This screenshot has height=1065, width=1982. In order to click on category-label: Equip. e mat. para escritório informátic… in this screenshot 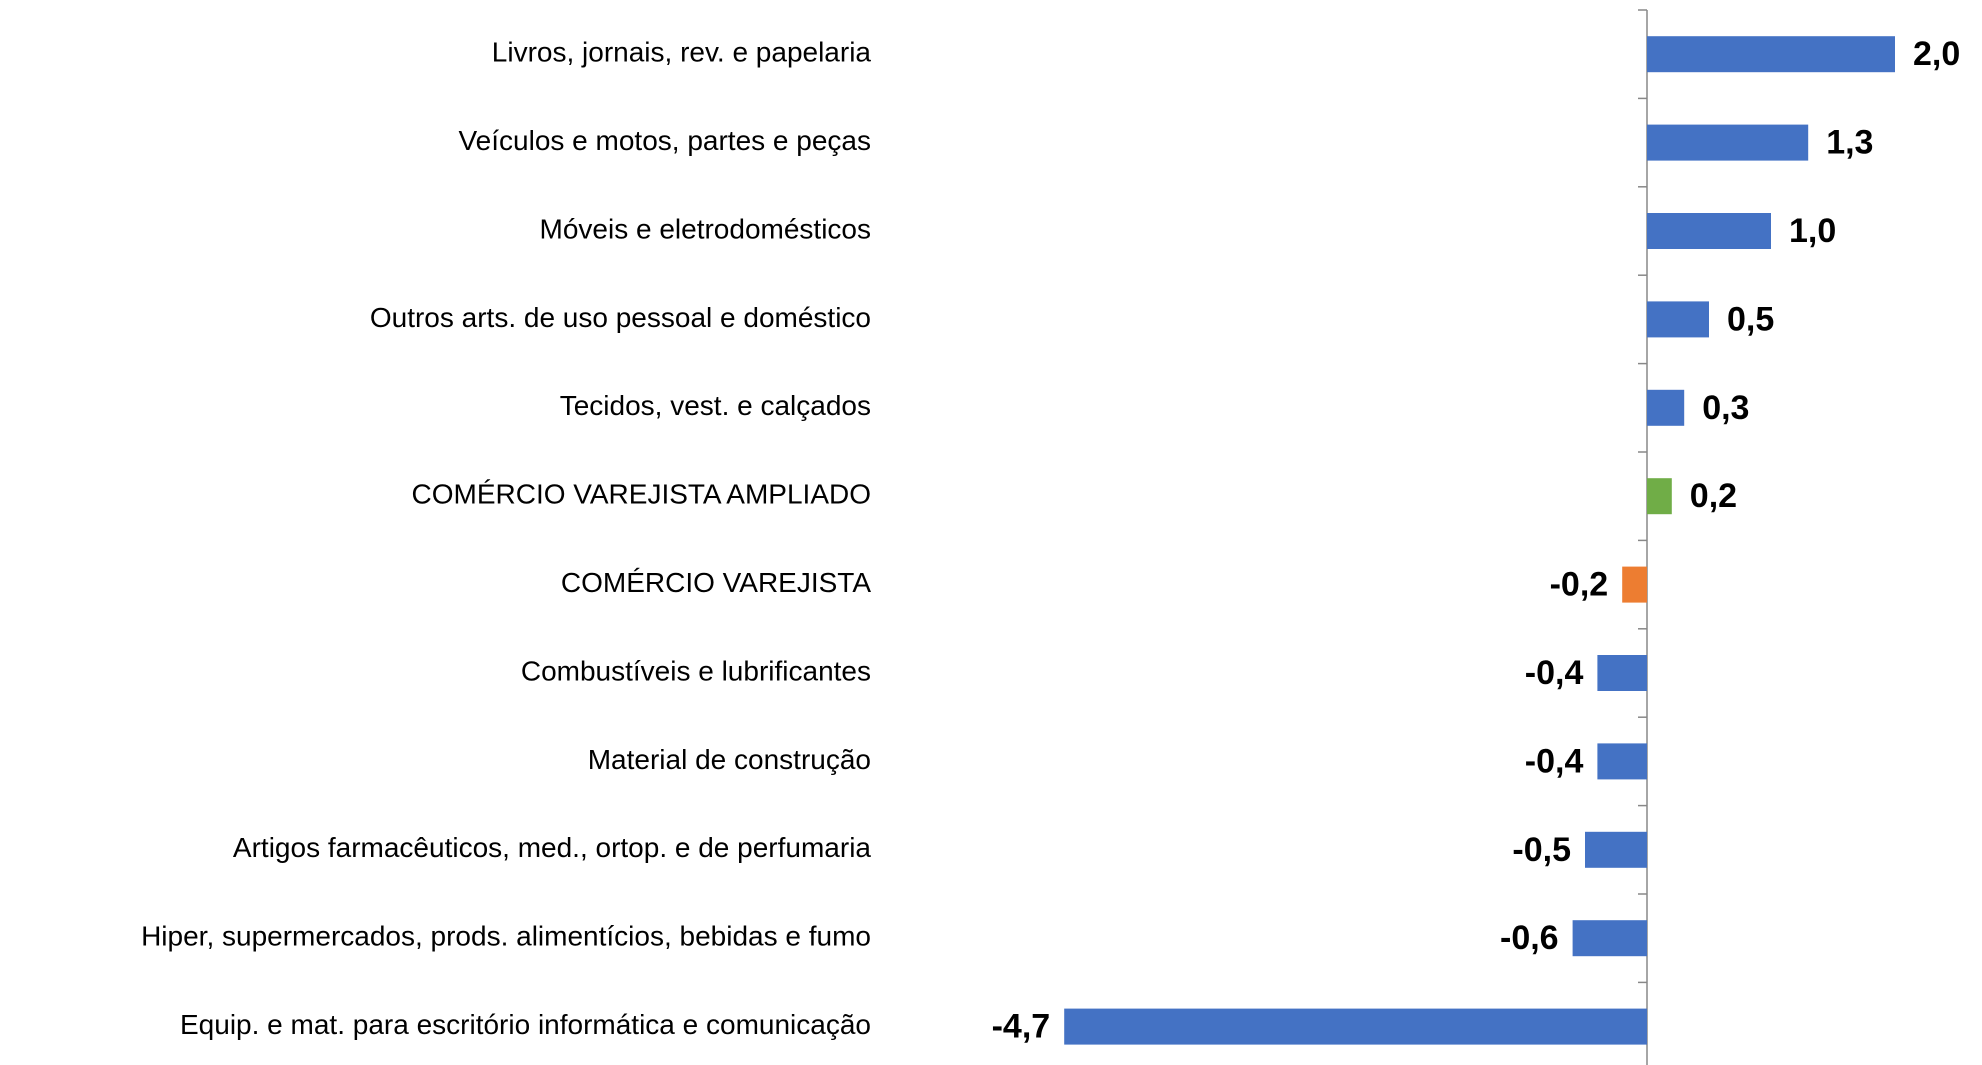, I will do `click(525, 1024)`.